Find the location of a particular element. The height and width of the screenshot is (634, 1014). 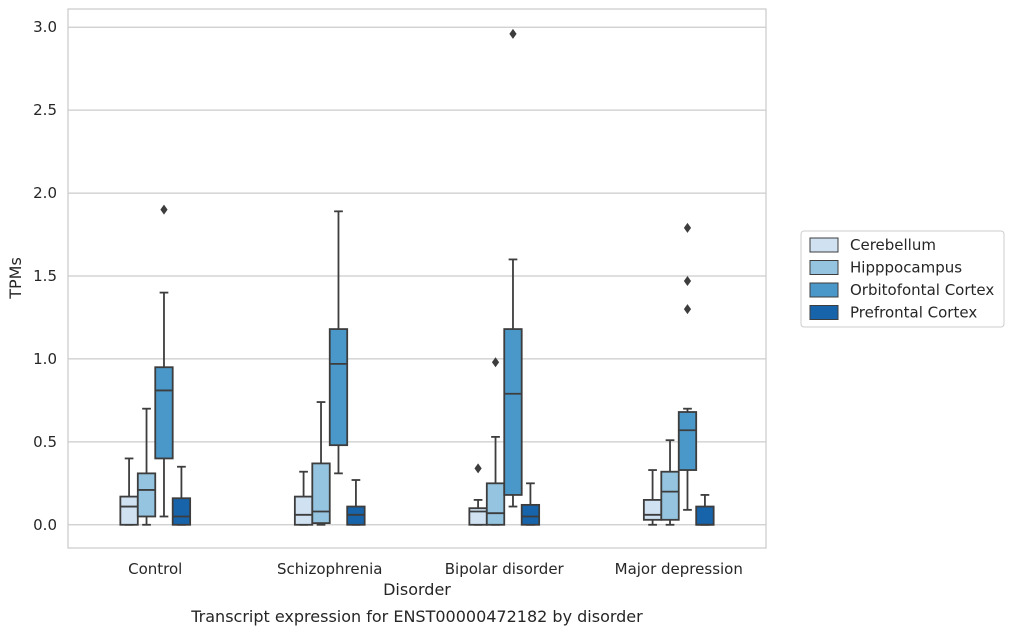

legend-label: Cerebellum is located at coordinates (893, 245).